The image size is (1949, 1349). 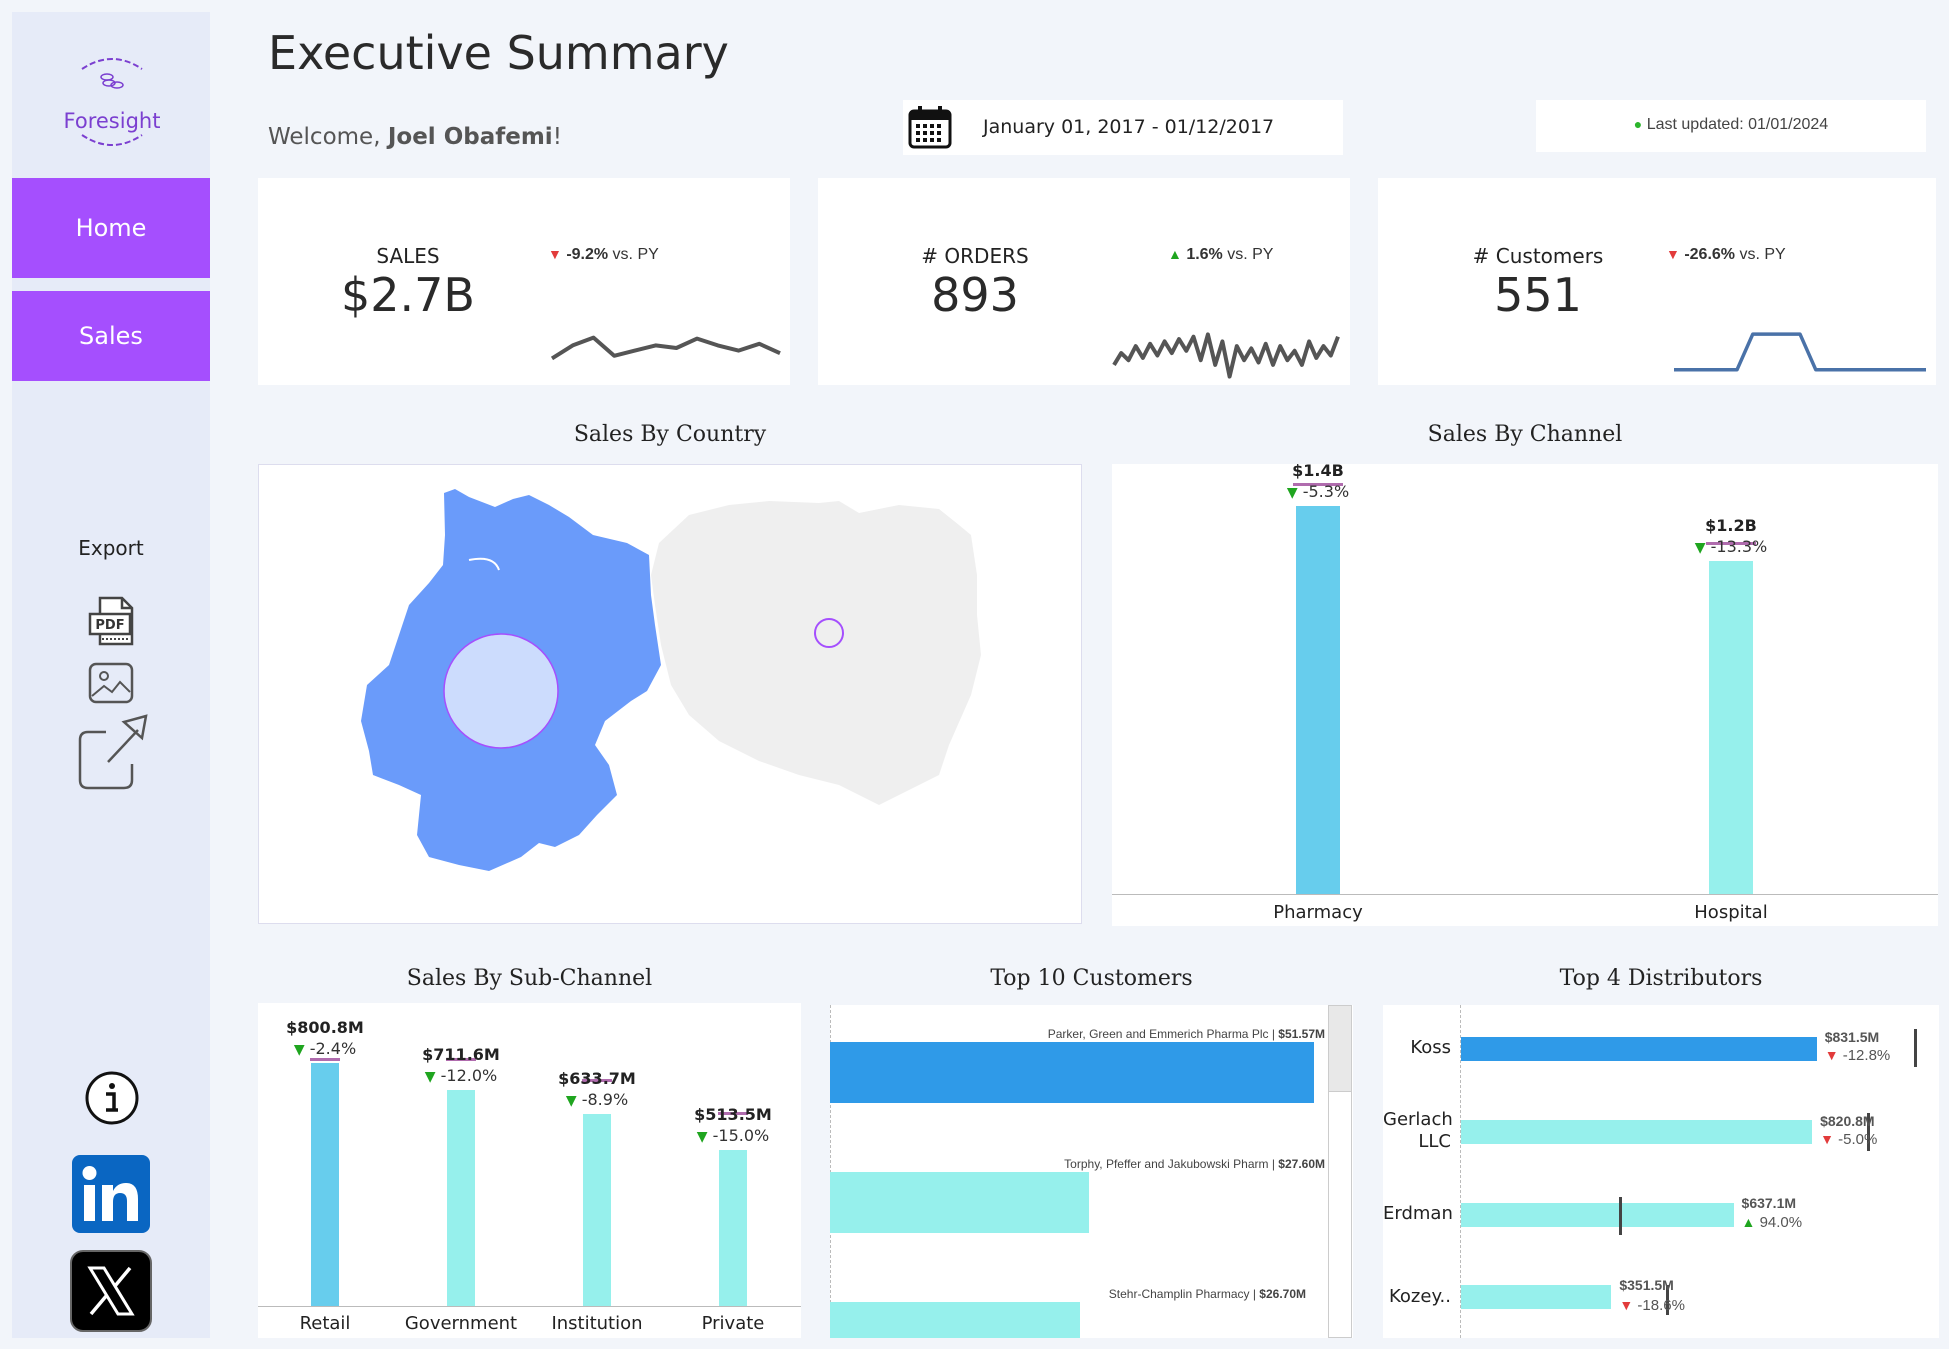 I want to click on kpi-value: 551, so click(x=1538, y=295).